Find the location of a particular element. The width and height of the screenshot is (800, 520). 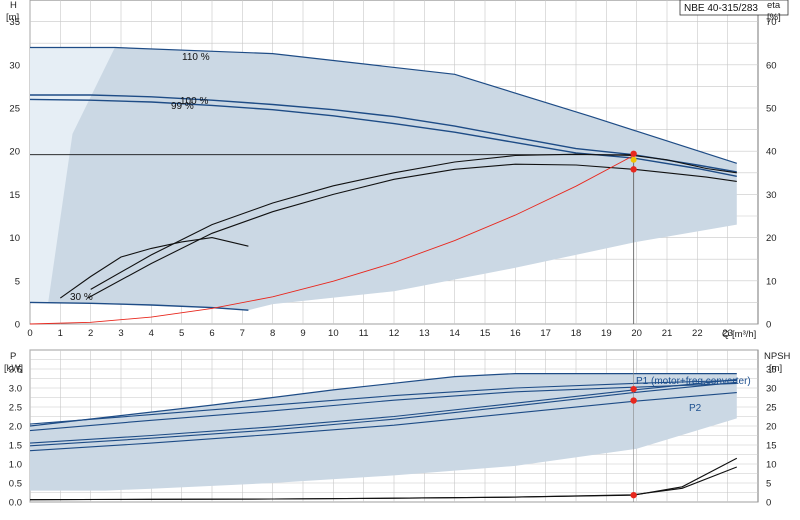

flow-axis-label: Q [m³/h] is located at coordinates (739, 334).